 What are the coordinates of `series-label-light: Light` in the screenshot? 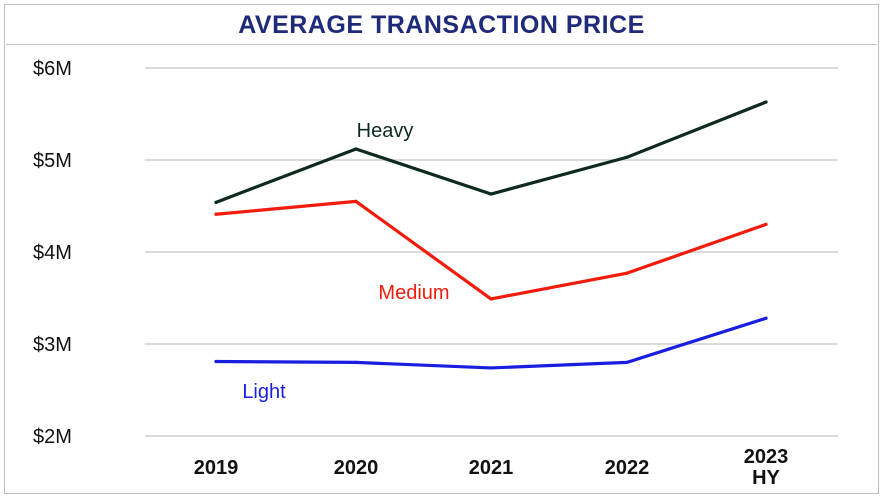 It's located at (264, 392).